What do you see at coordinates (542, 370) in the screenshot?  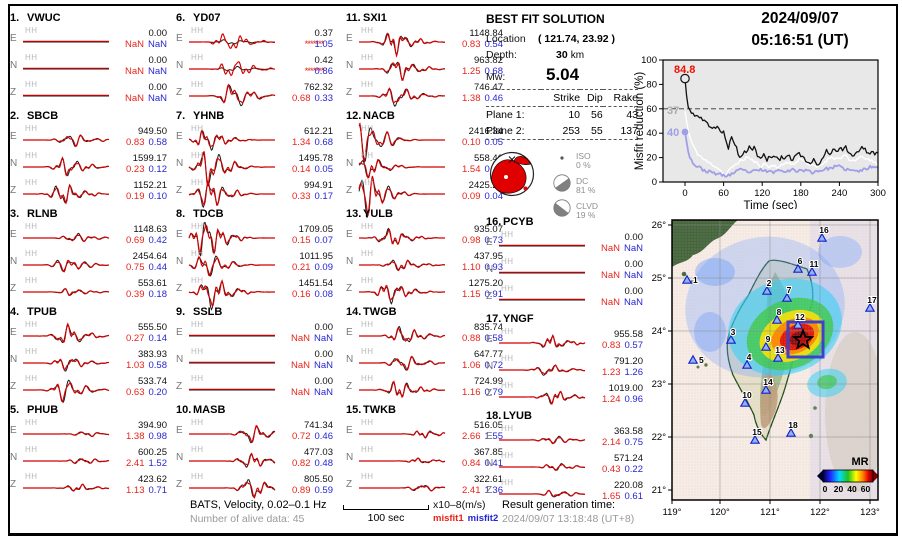 I see `waveform-YNGF-N` at bounding box center [542, 370].